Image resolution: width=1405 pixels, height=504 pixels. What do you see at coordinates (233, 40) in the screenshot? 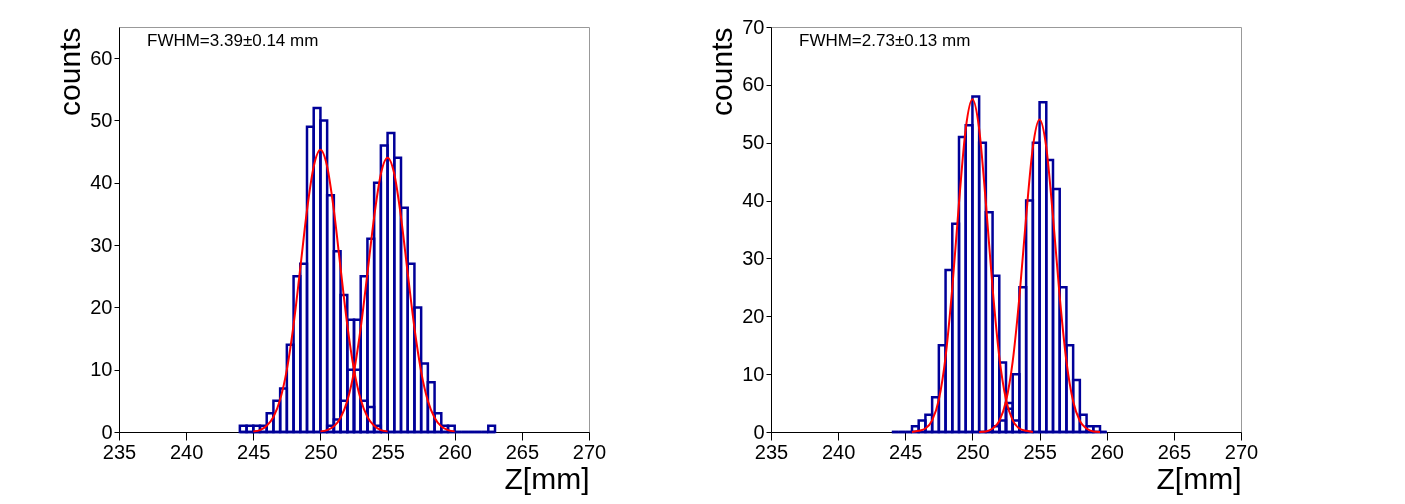
I see `annotation: FWHM=3.39±0.14 mm` at bounding box center [233, 40].